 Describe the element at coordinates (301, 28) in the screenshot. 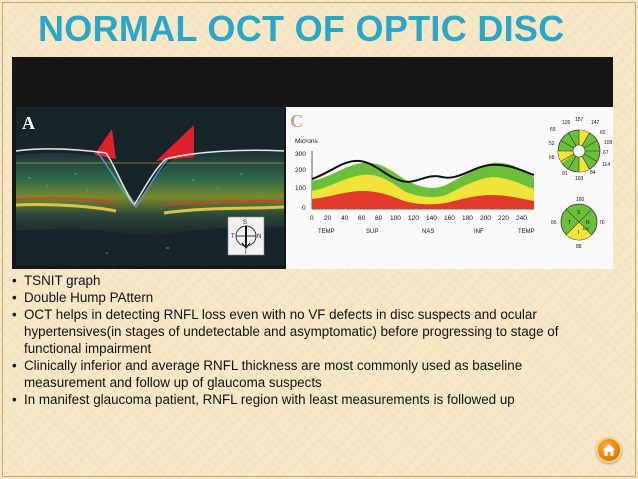

I see `slide-title: NORMAL OCT OF OPTIC DISC` at that location.